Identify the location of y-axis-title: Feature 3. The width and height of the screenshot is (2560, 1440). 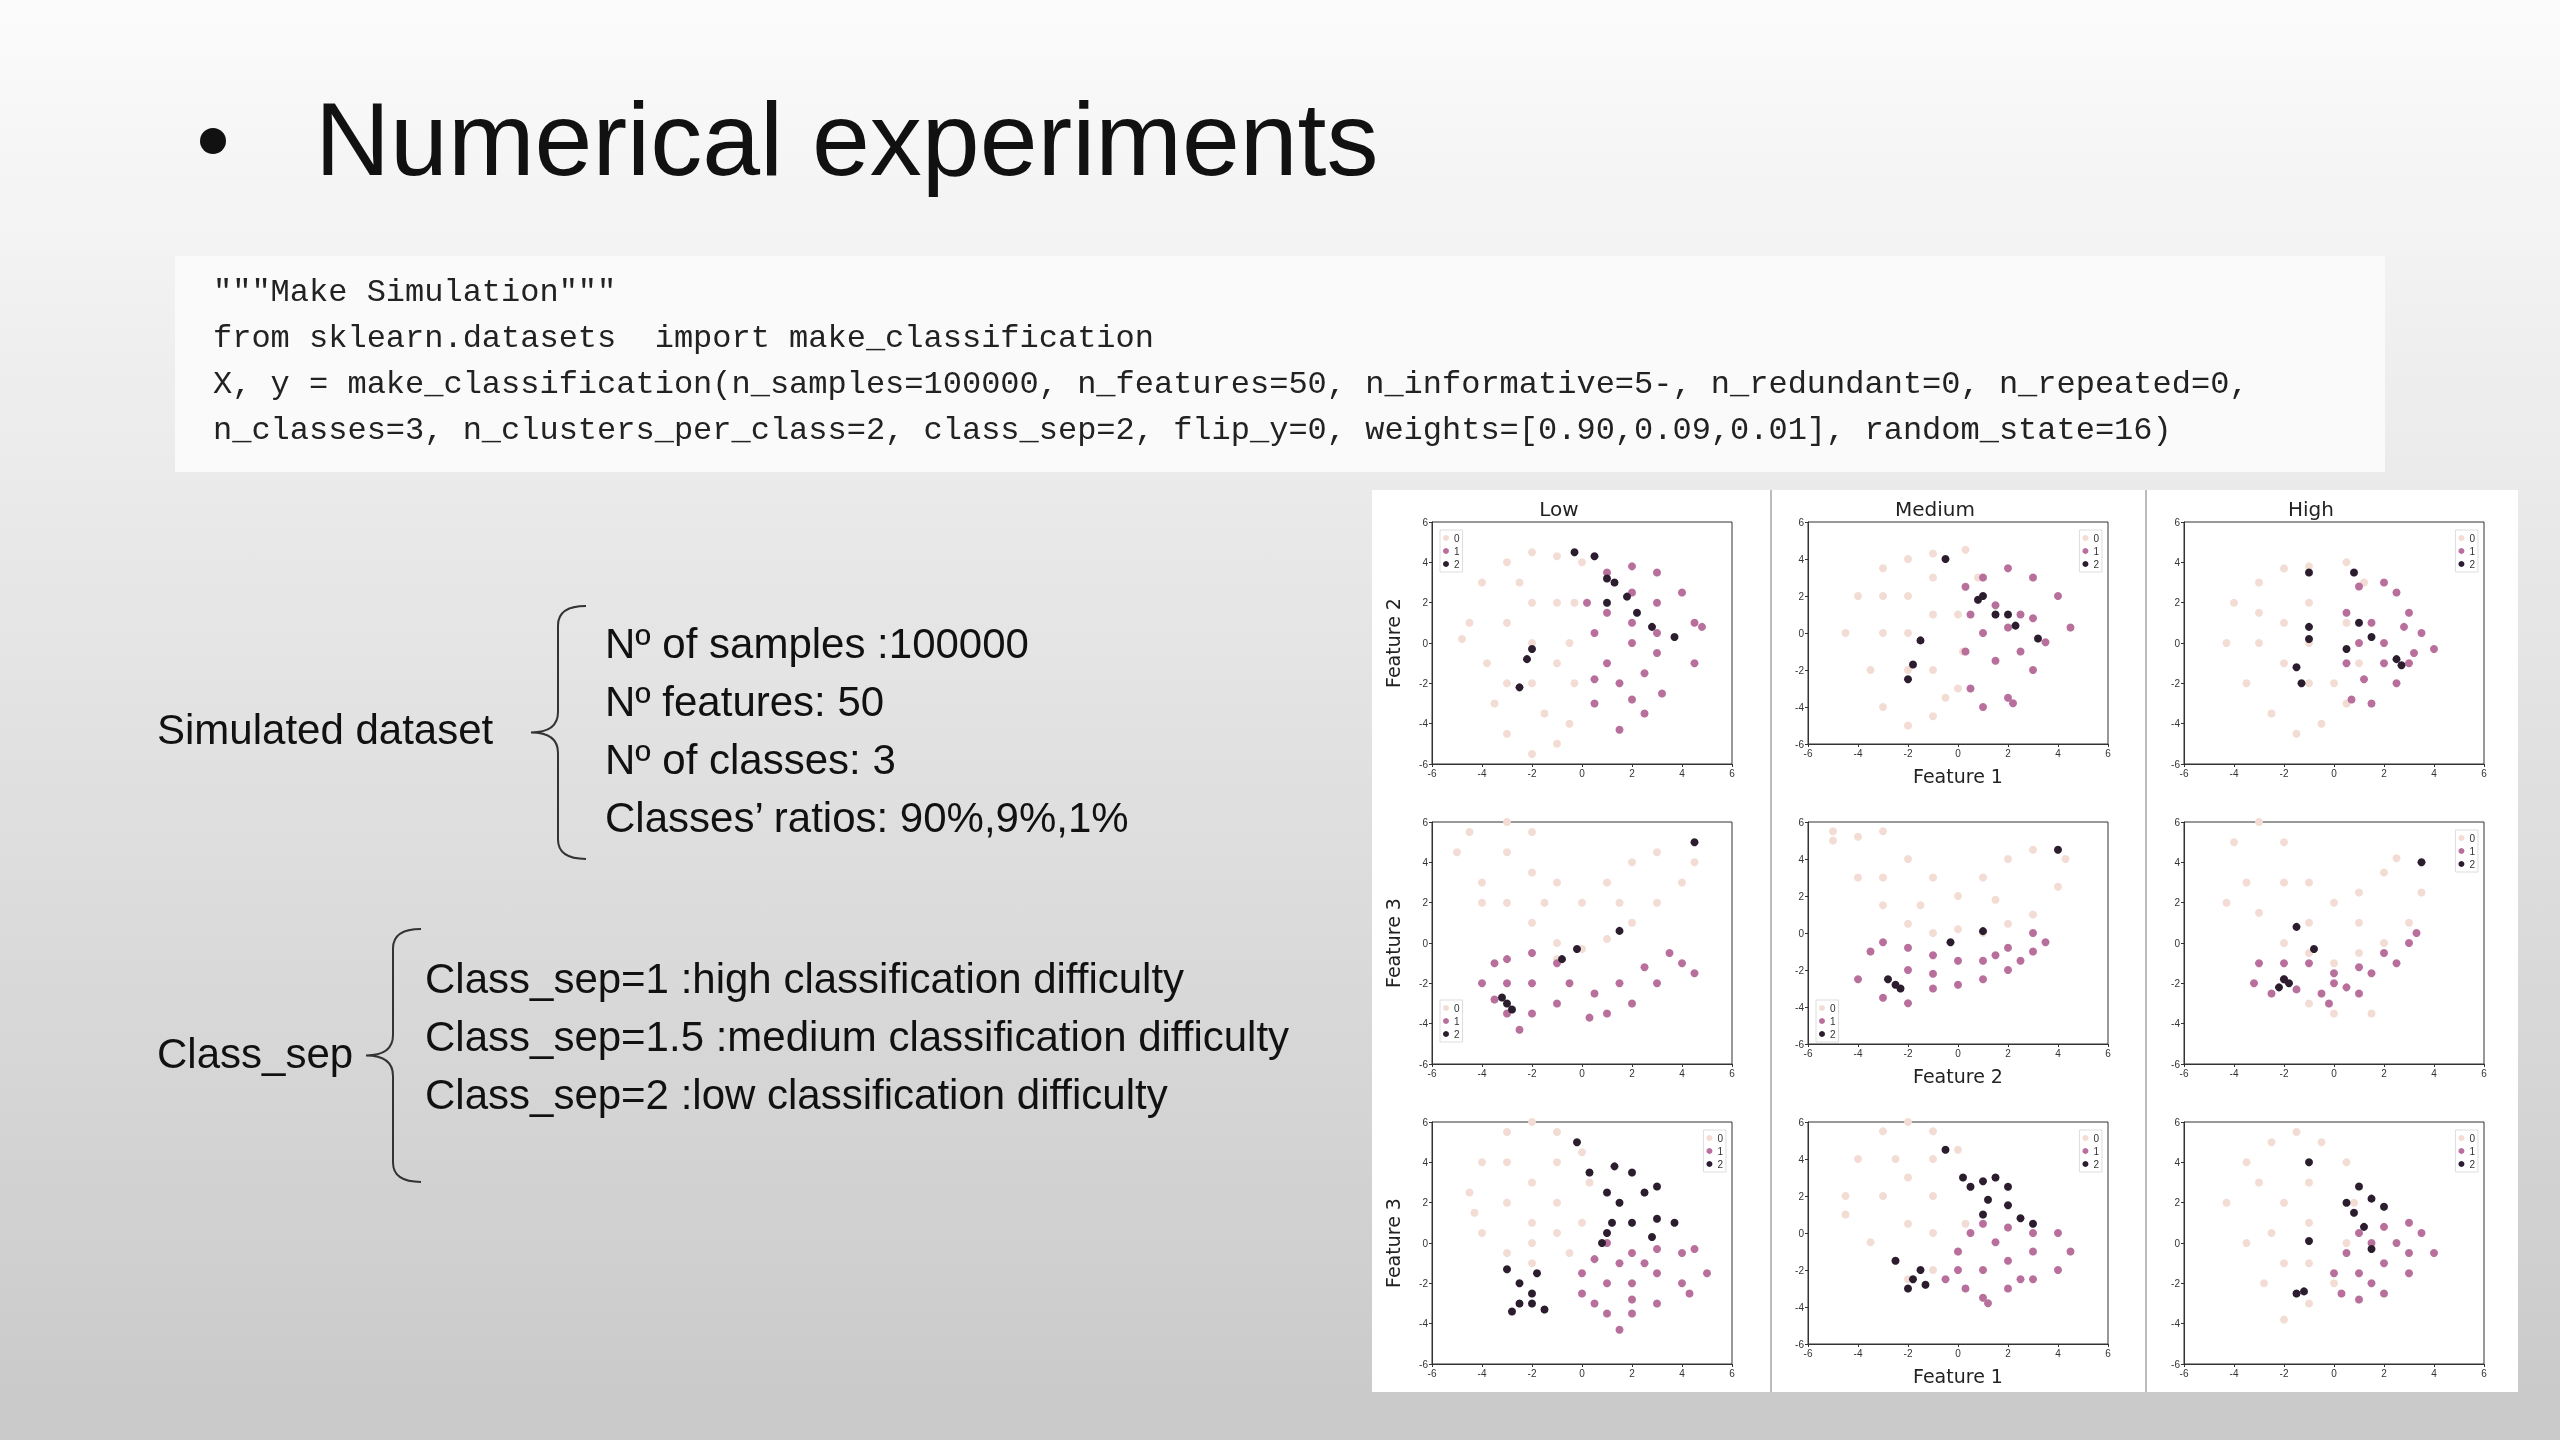
(1392, 1243).